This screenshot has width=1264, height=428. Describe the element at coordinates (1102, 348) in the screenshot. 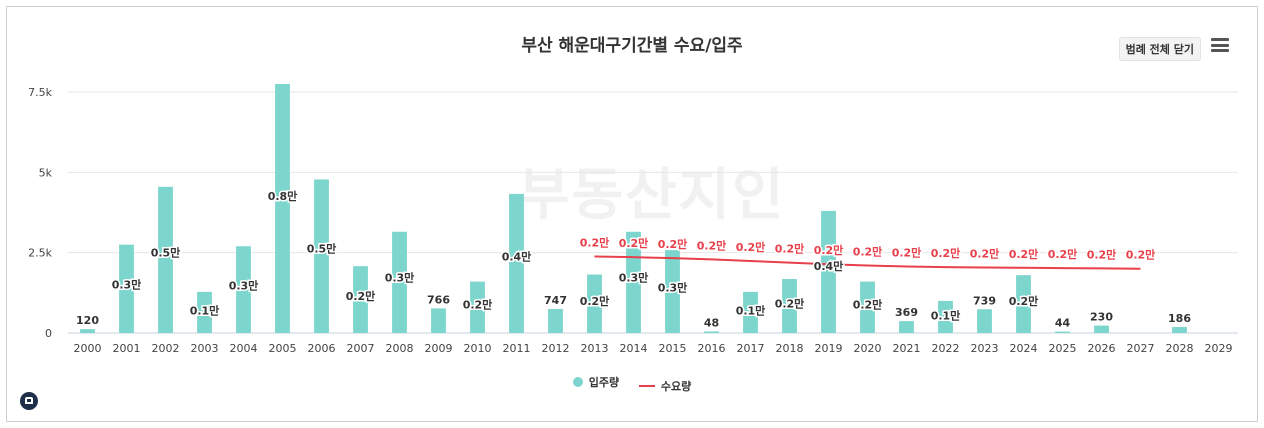

I see `x-tick-label: 2026` at that location.